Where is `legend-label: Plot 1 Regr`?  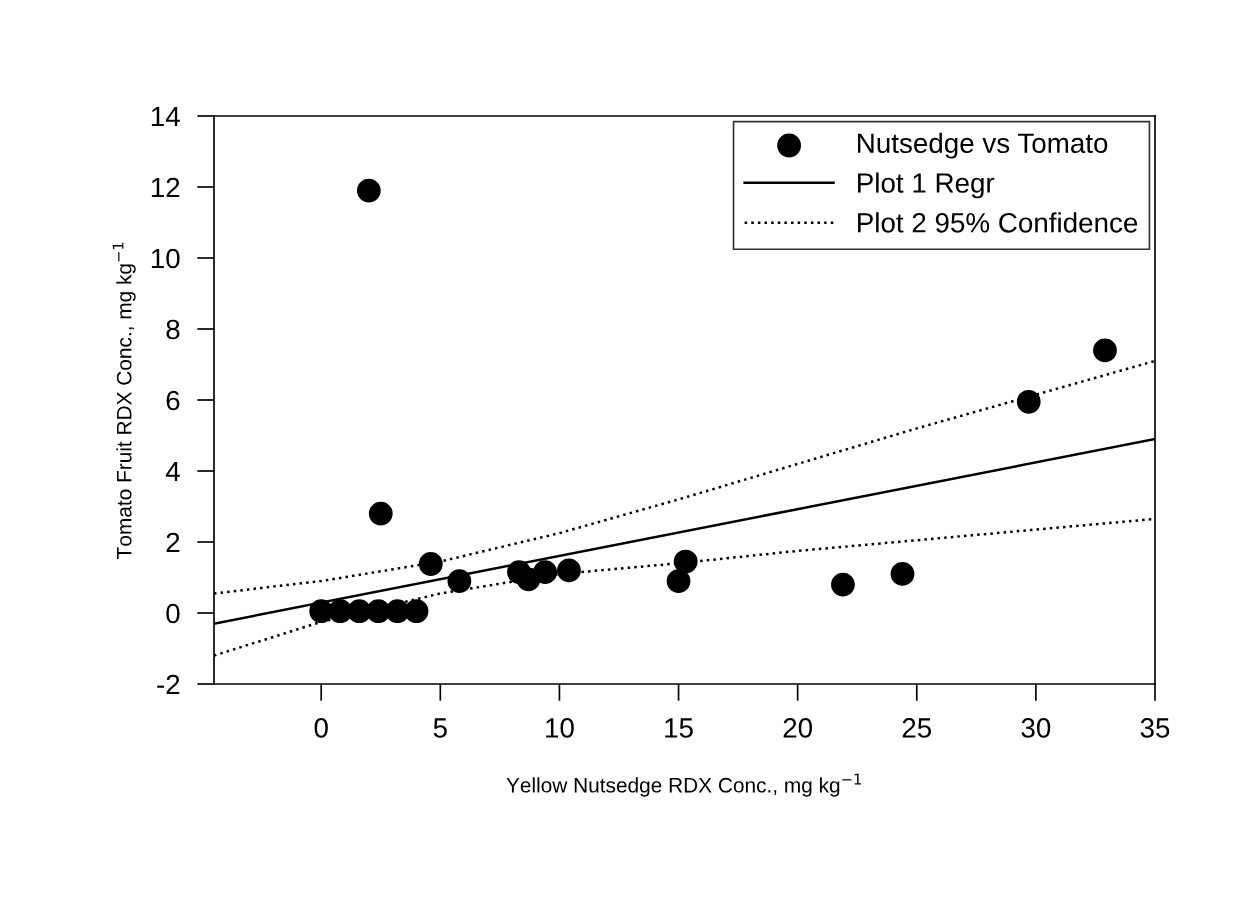
legend-label: Plot 1 Regr is located at coordinates (926, 185).